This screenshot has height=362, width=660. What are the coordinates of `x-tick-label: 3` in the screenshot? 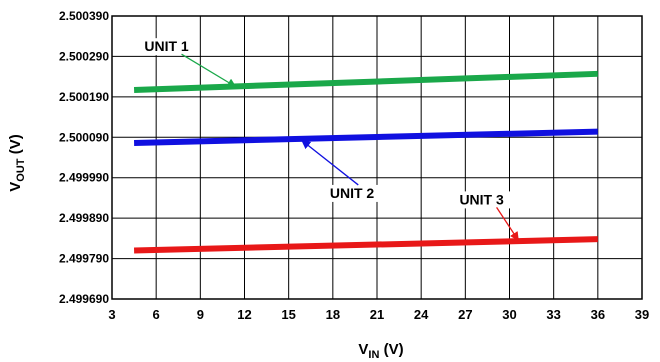 It's located at (111, 314).